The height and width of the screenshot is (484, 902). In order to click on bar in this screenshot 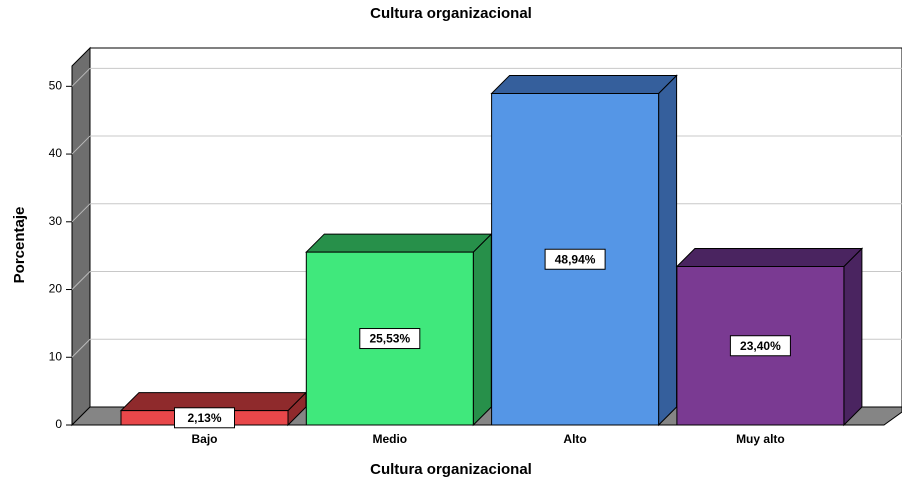, I will do `click(213, 409)`.